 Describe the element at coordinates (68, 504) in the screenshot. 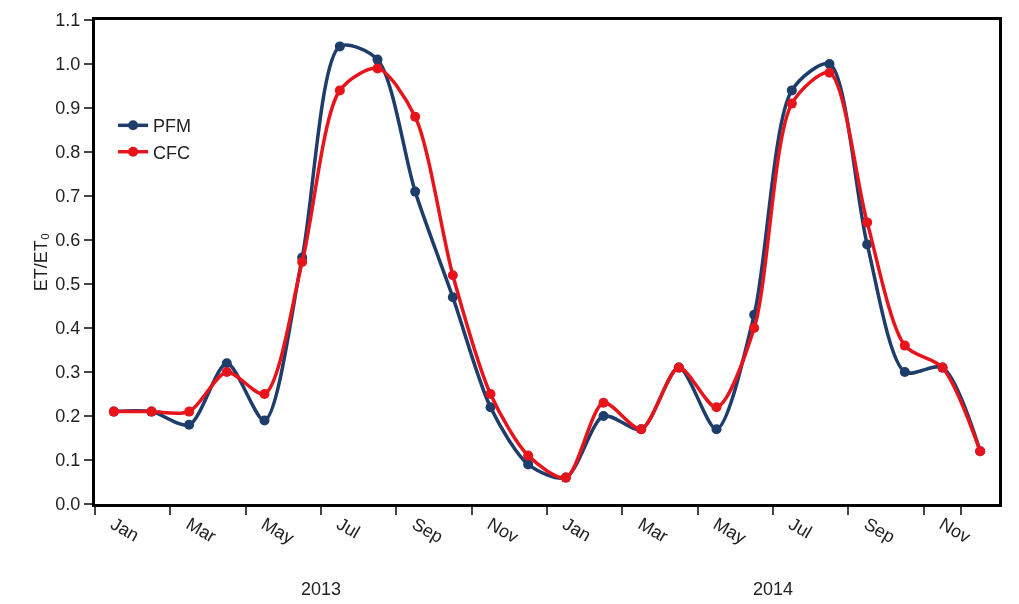

I see `y-tick-label: 0.0` at that location.